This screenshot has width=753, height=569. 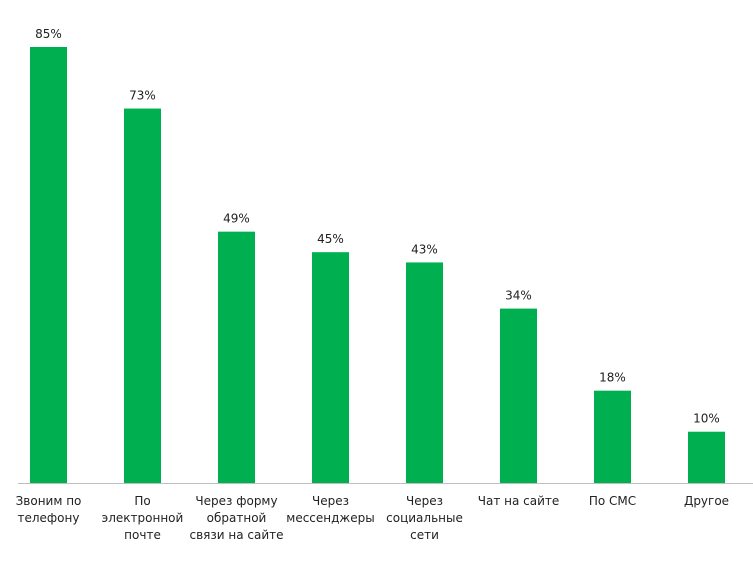 What do you see at coordinates (424, 518) in the screenshot?
I see `x-tick-label: Через социальные сети` at bounding box center [424, 518].